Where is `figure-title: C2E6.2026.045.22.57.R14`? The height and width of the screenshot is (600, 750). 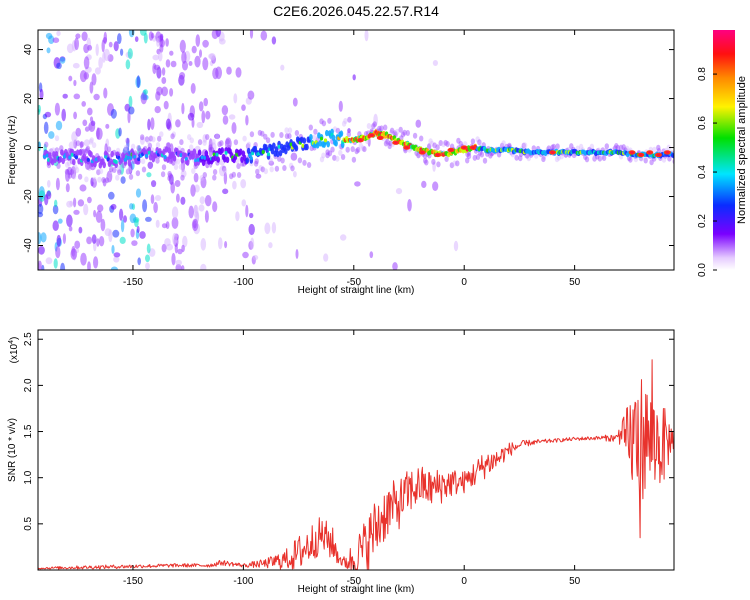
figure-title: C2E6.2026.045.22.57.R14 is located at coordinates (356, 11).